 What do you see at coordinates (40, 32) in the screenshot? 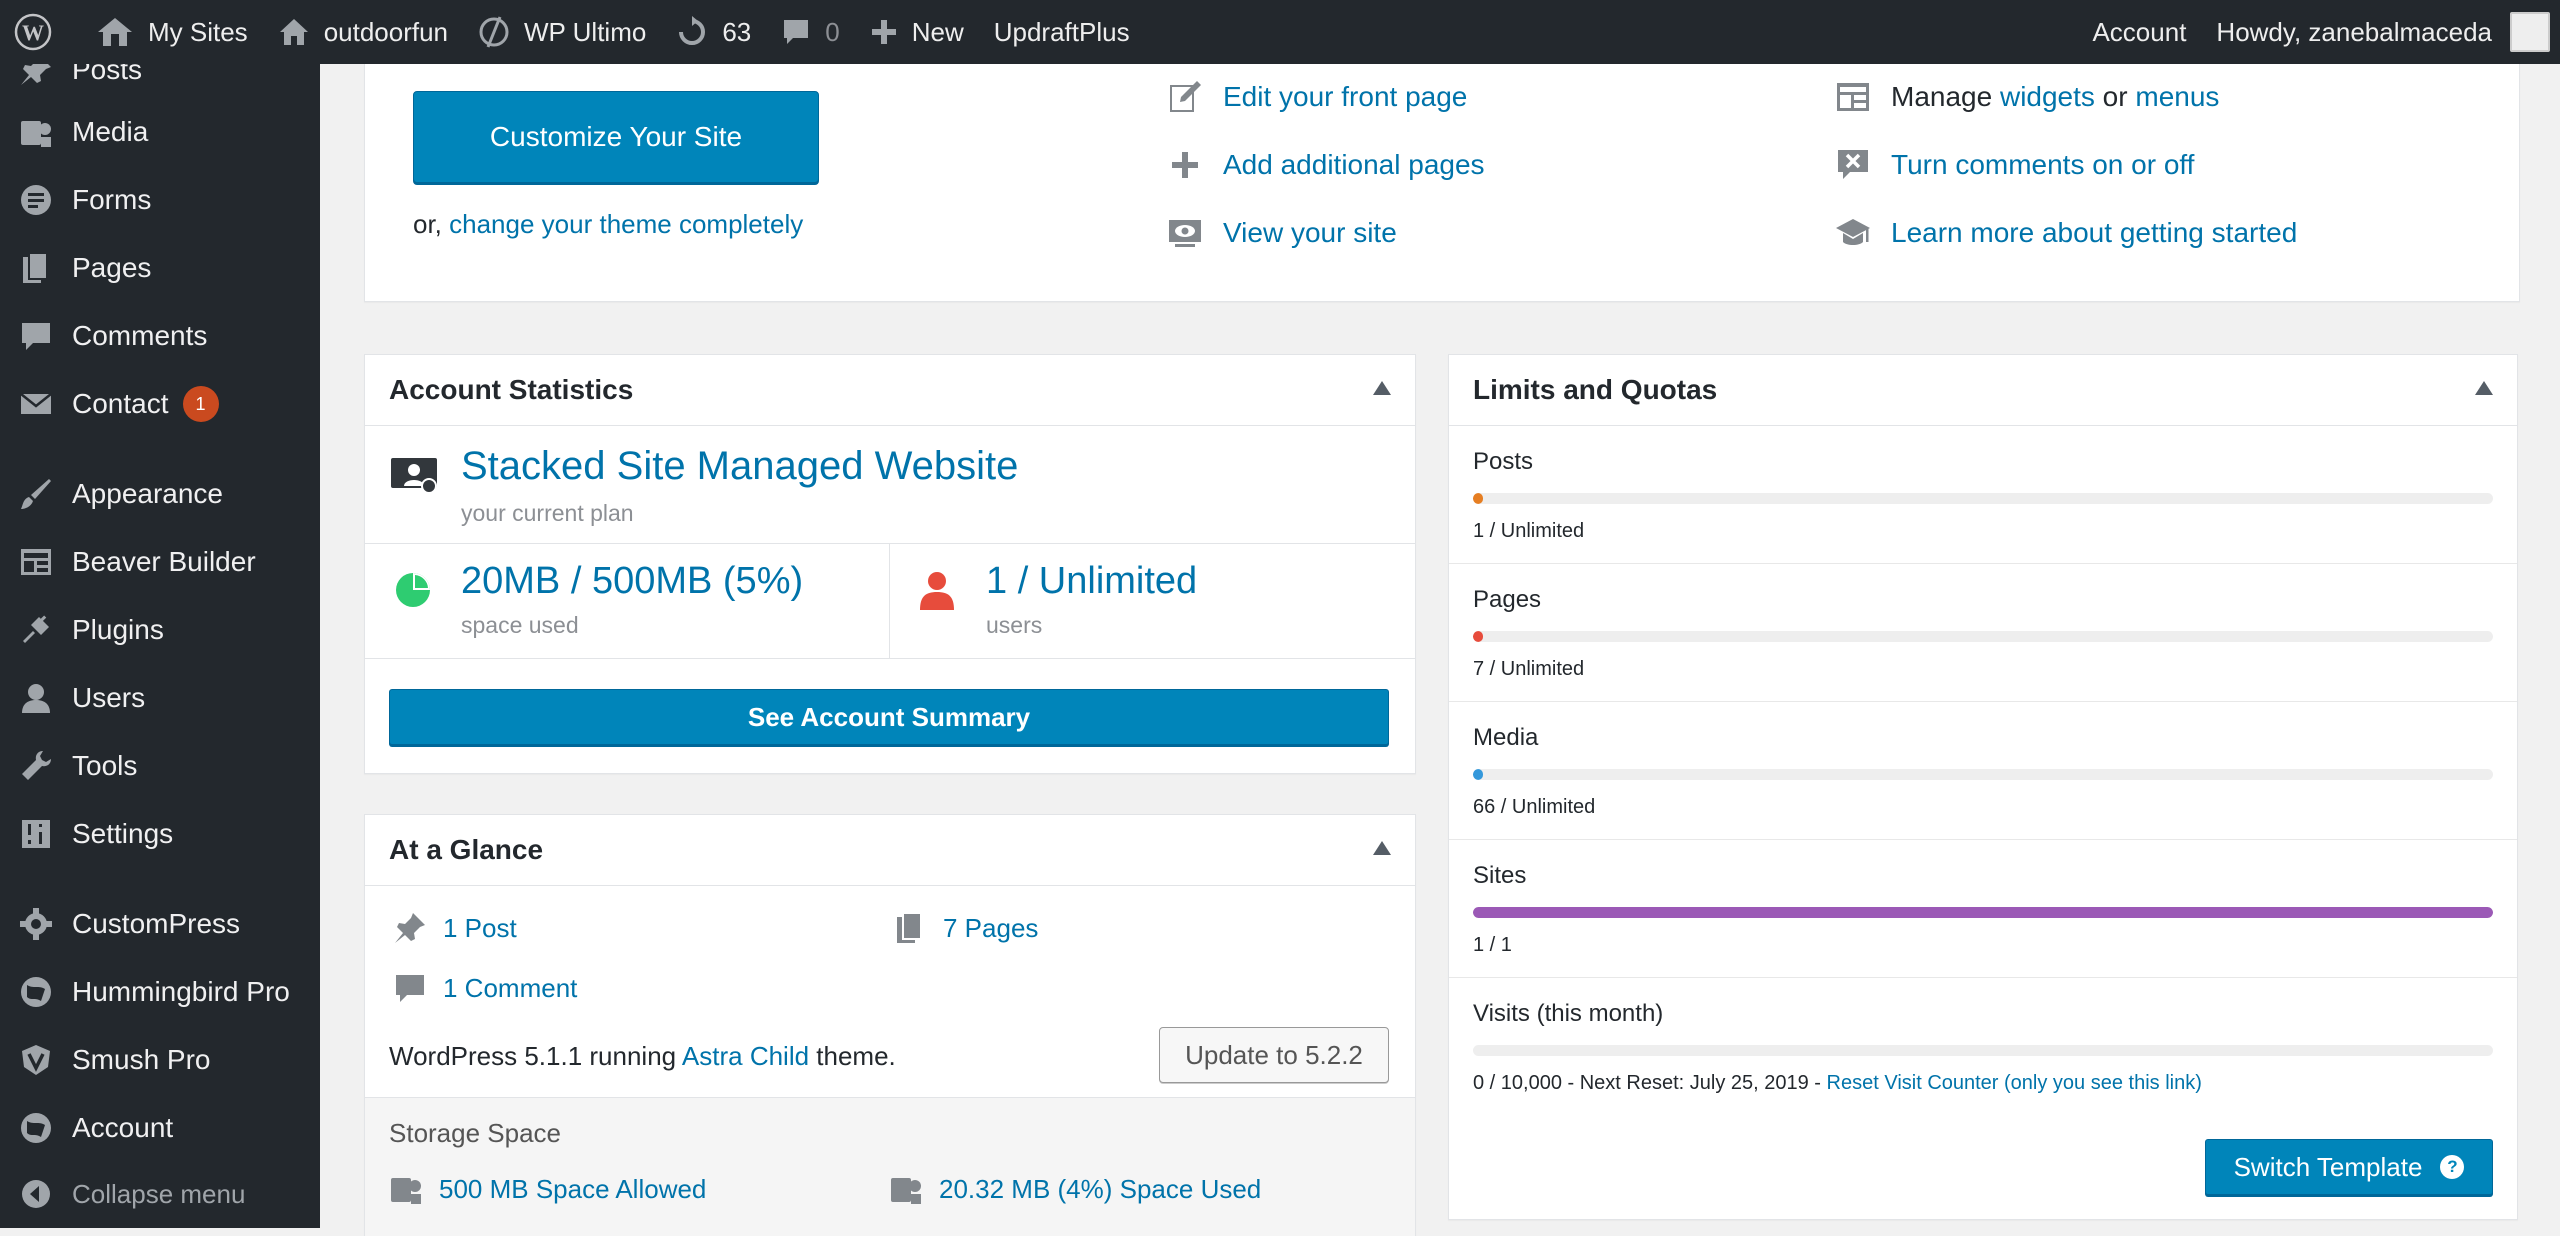
I see `wordpress-logo-icon: W` at bounding box center [40, 32].